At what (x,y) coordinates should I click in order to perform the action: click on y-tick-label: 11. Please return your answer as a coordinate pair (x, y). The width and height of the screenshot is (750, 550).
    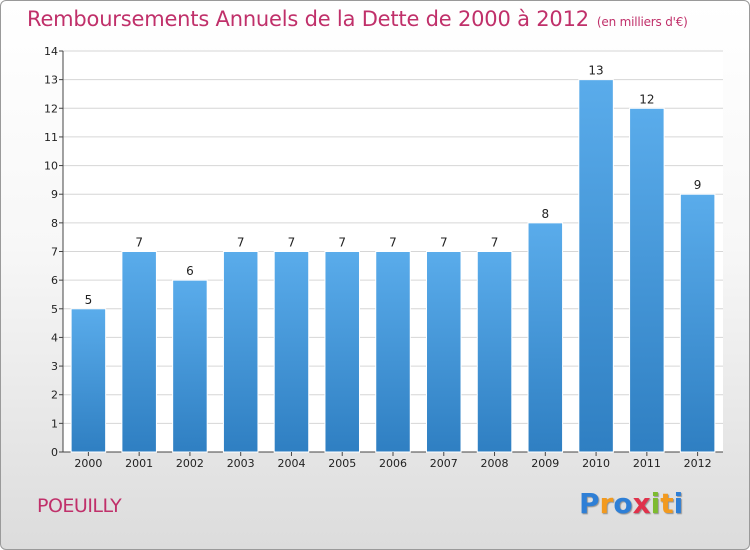
    Looking at the image, I should click on (51, 137).